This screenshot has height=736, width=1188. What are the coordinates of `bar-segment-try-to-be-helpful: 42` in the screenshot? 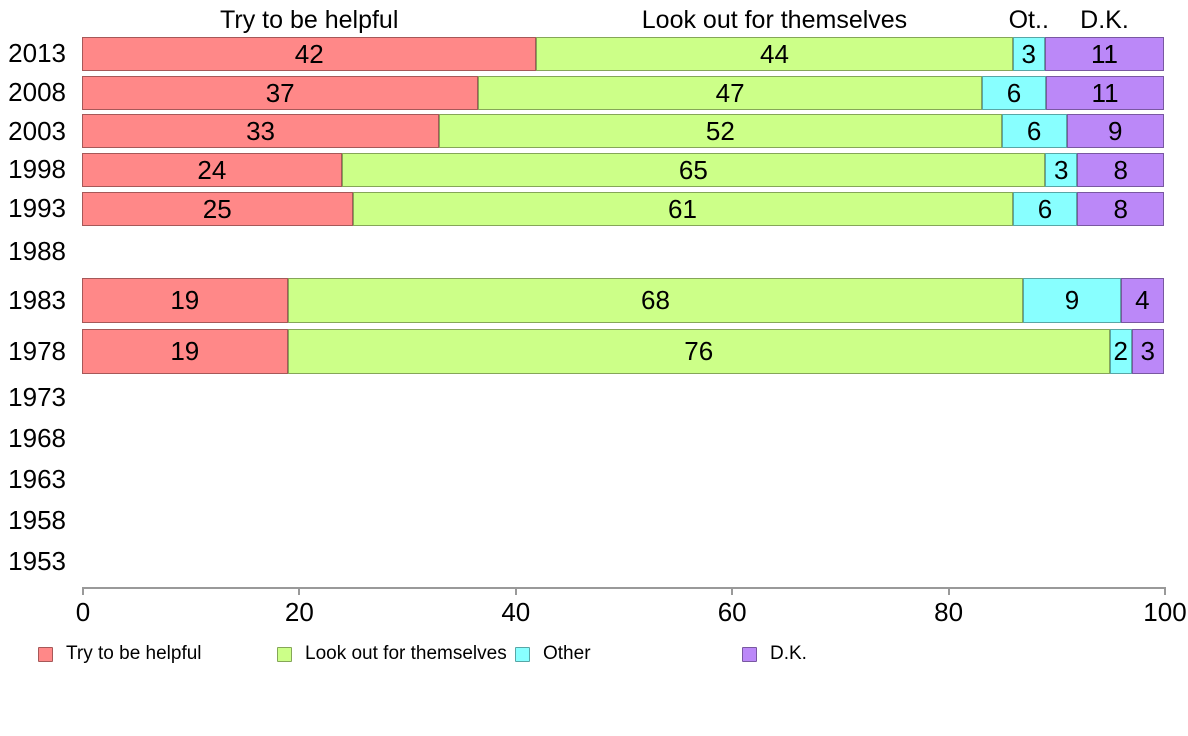 It's located at (309, 53).